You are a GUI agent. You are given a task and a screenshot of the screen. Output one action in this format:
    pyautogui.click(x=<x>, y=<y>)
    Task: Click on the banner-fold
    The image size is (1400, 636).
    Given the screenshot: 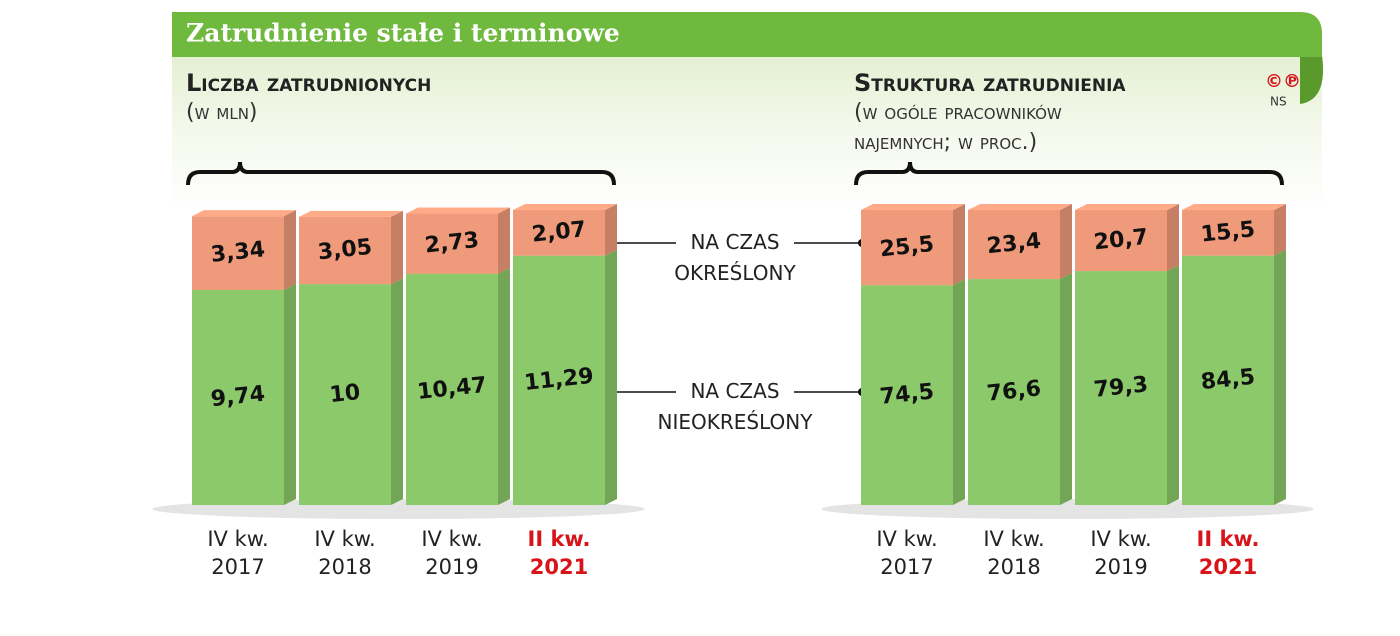 What is the action you would take?
    pyautogui.click(x=1312, y=79)
    